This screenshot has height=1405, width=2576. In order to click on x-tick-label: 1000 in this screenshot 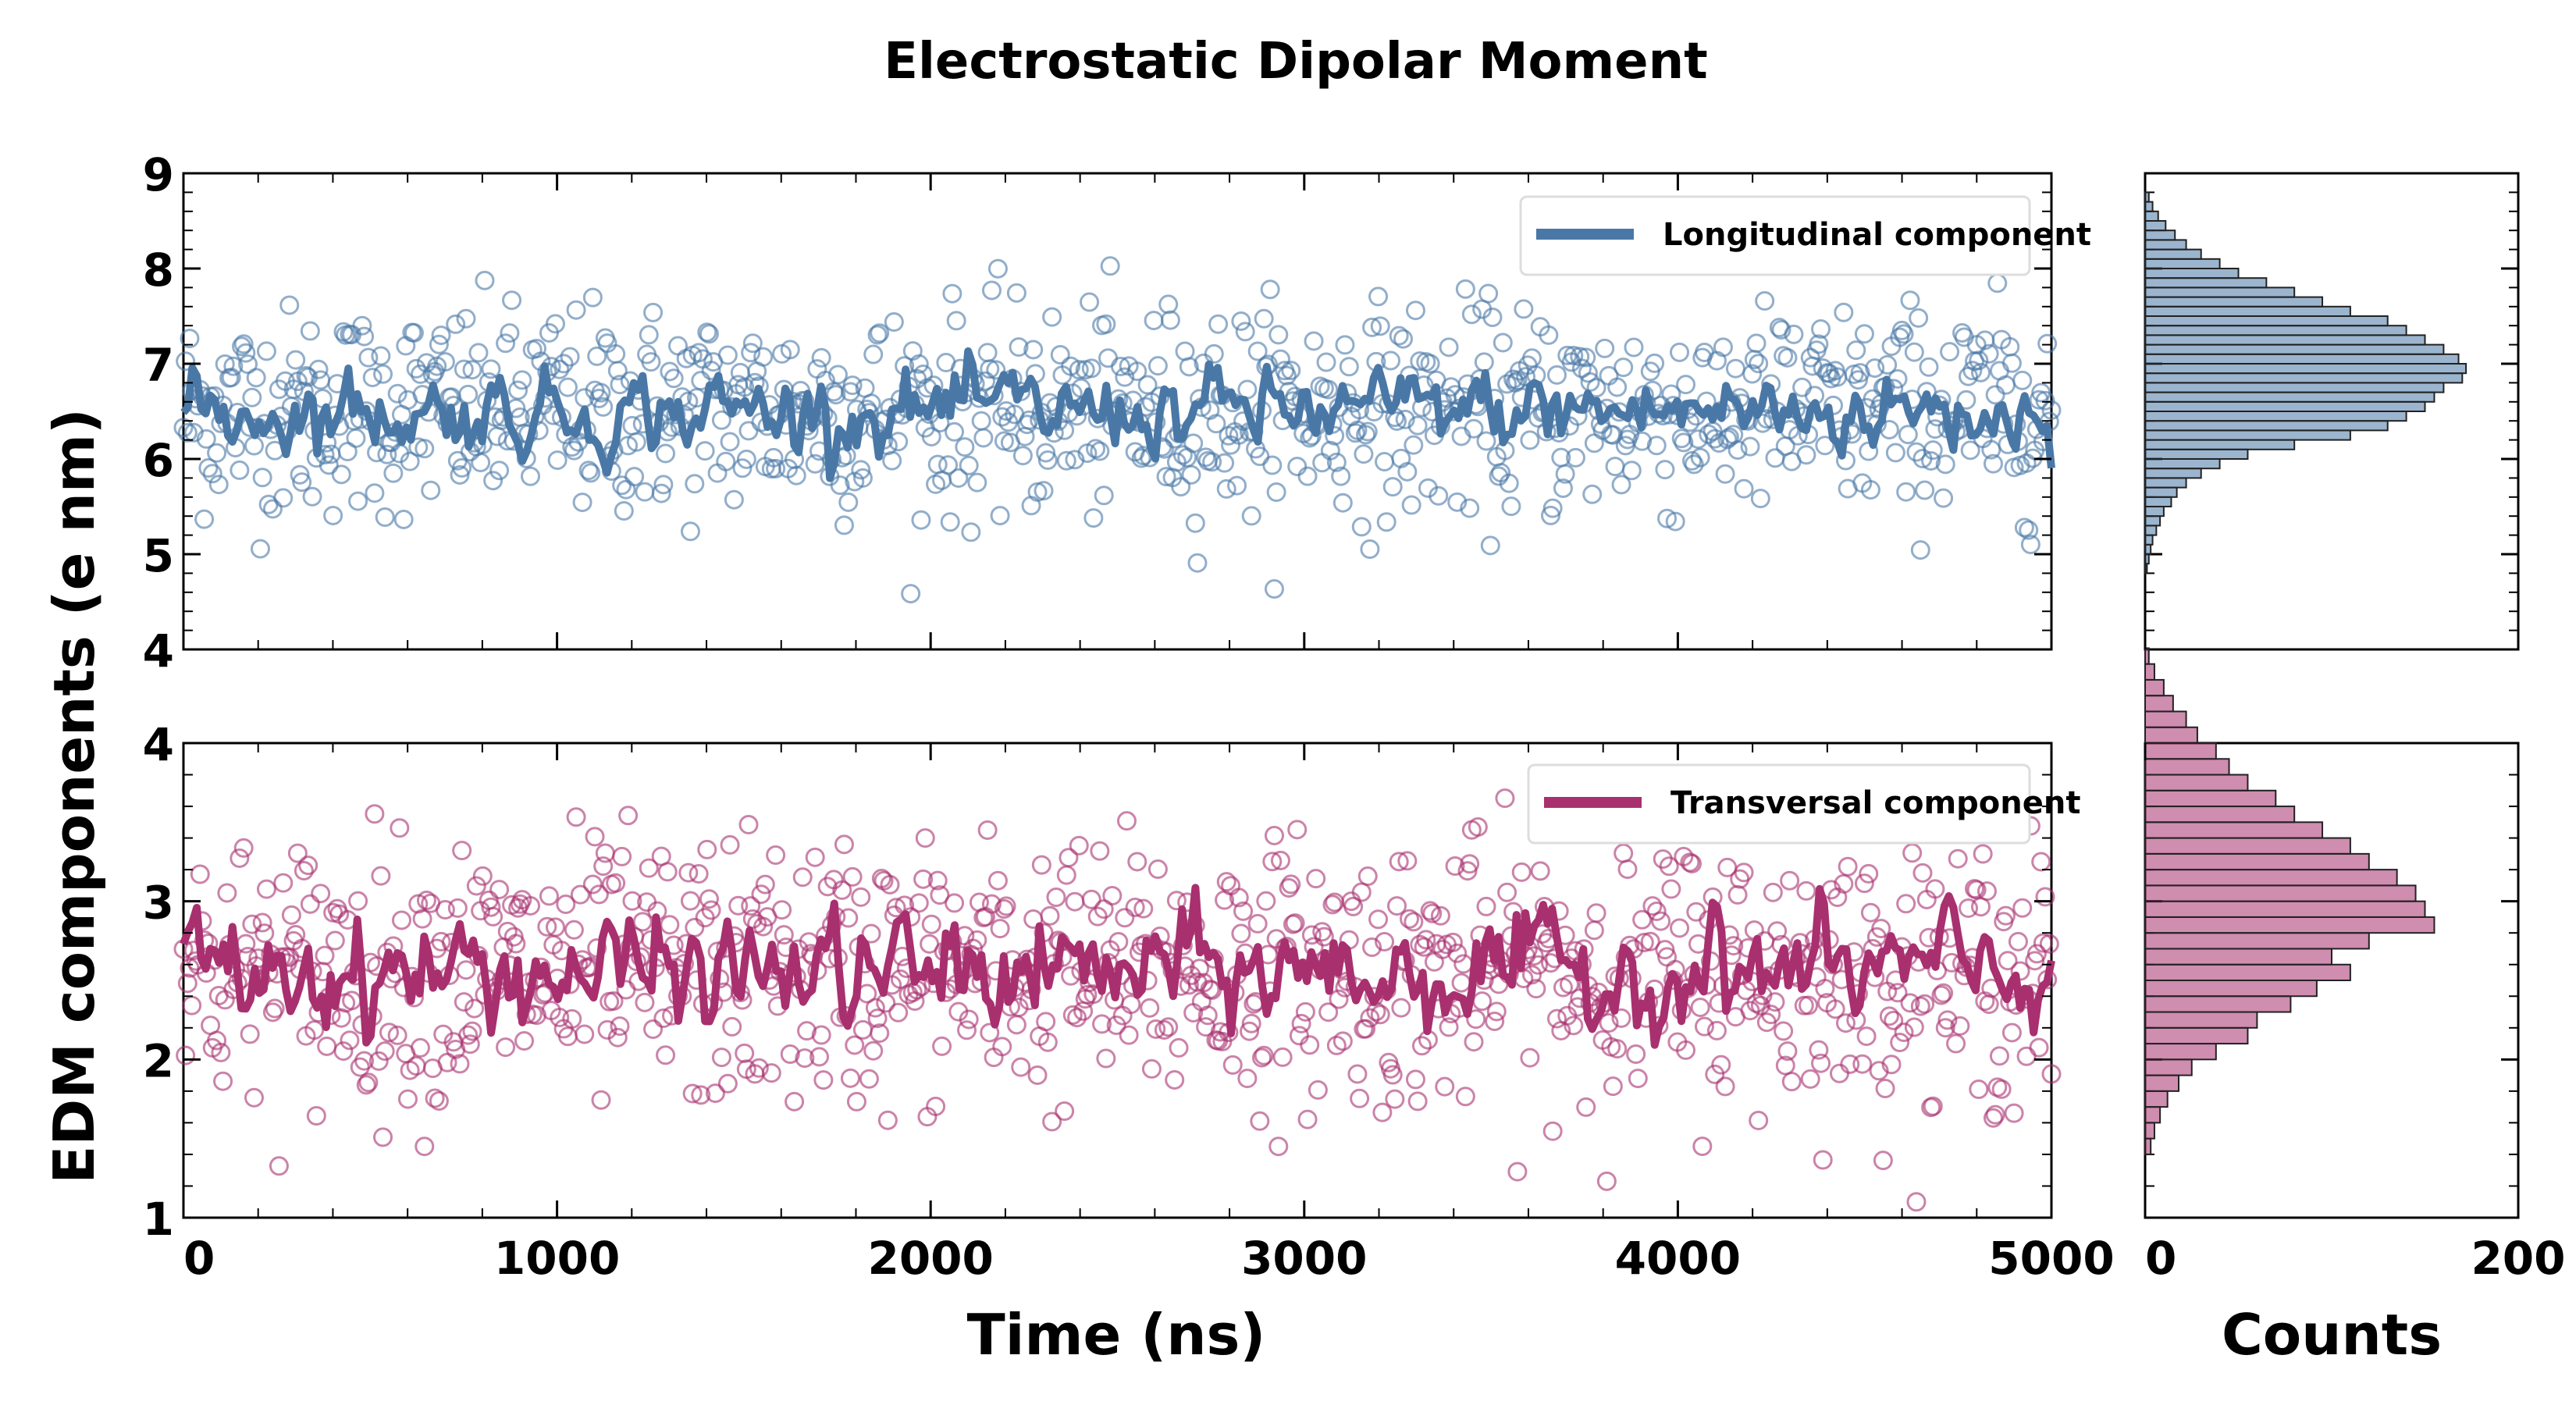, I will do `click(557, 1258)`.